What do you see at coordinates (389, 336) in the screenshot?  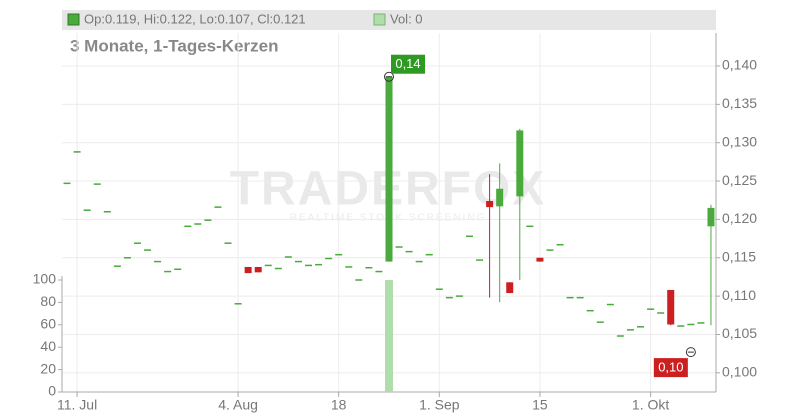 I see `volume-bar` at bounding box center [389, 336].